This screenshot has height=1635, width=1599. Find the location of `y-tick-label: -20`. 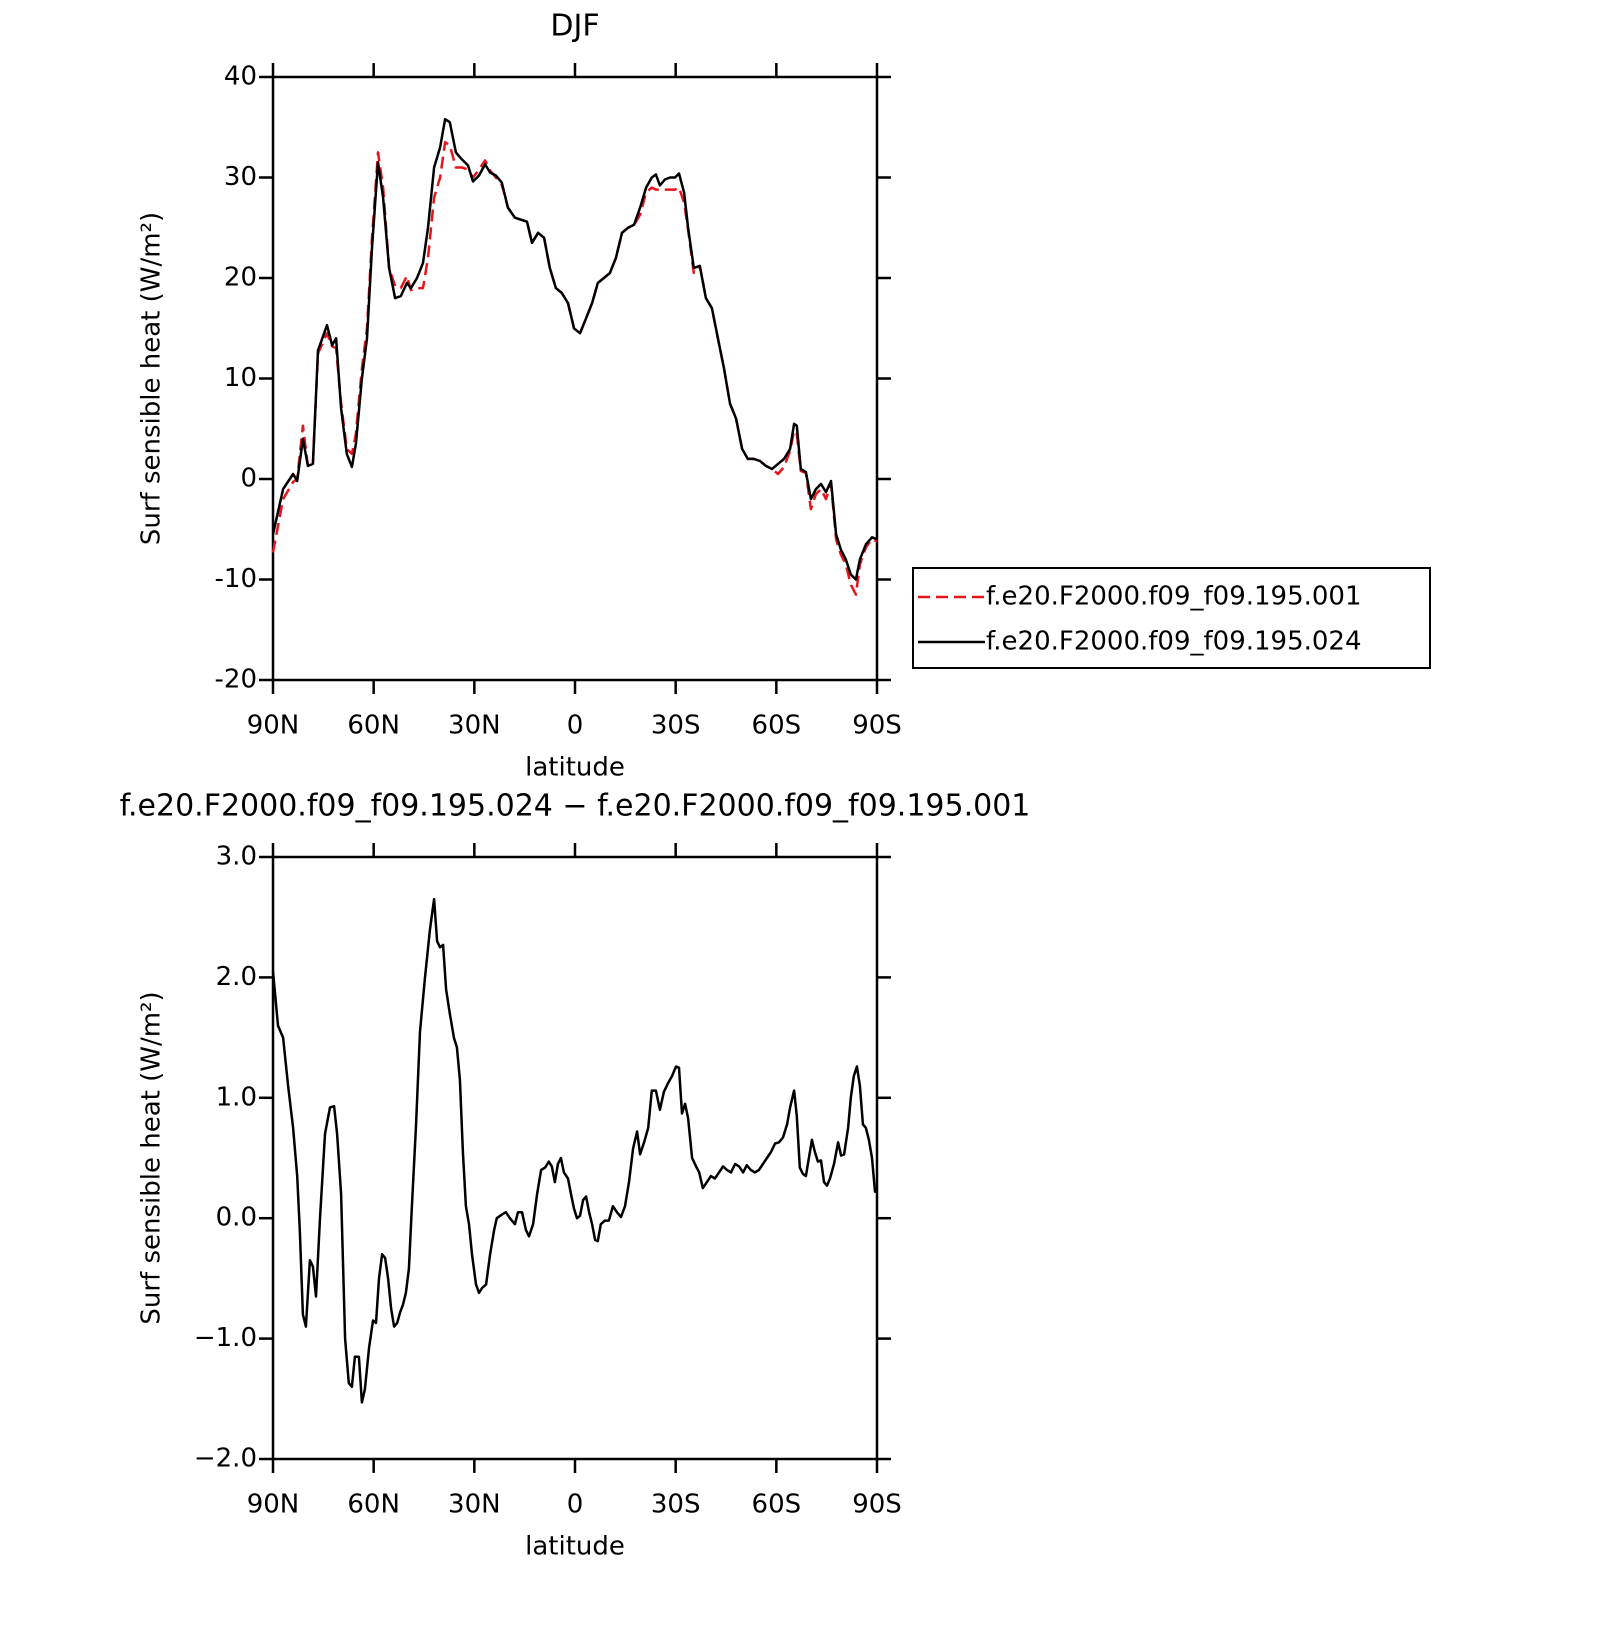

y-tick-label: -20 is located at coordinates (236, 680).